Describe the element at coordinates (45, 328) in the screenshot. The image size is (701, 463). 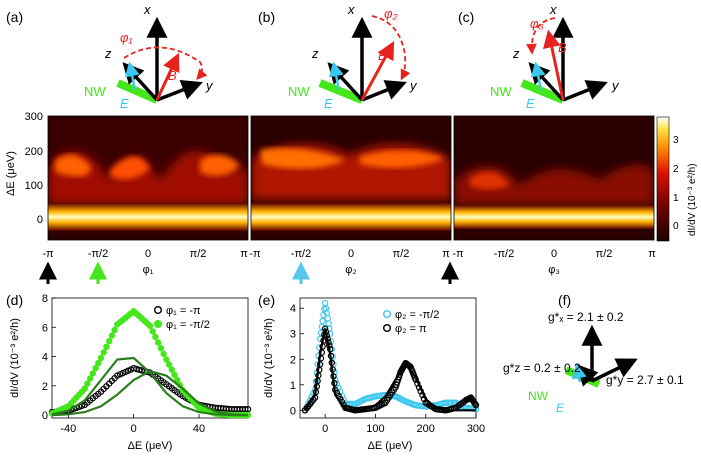
I see `ytick-label: 6` at that location.